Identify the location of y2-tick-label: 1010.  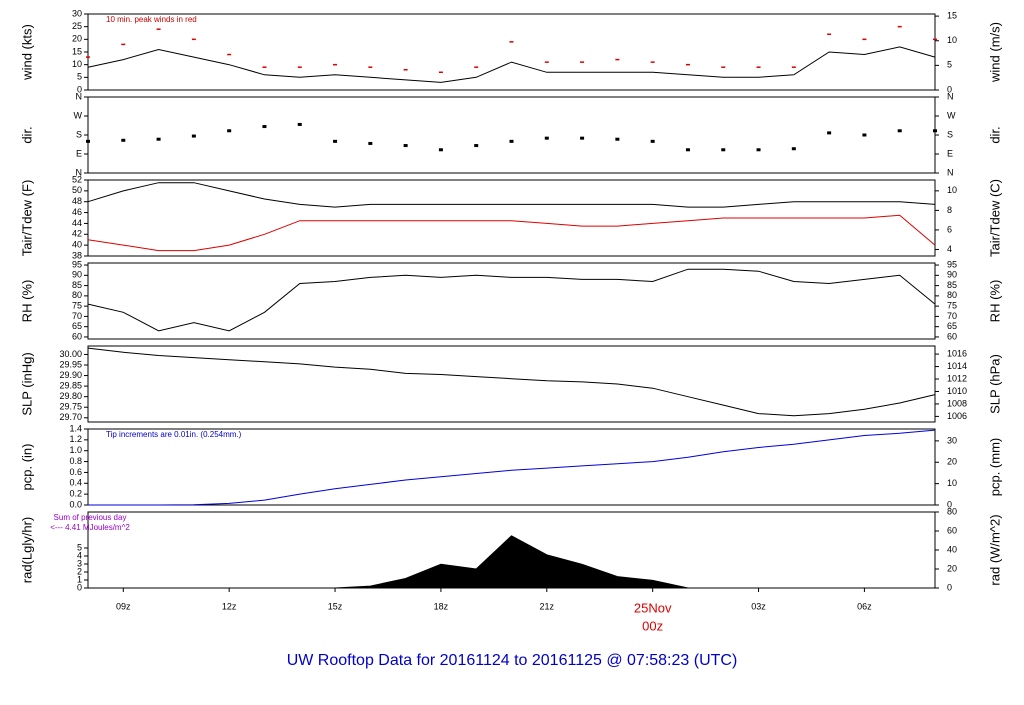
(957, 391).